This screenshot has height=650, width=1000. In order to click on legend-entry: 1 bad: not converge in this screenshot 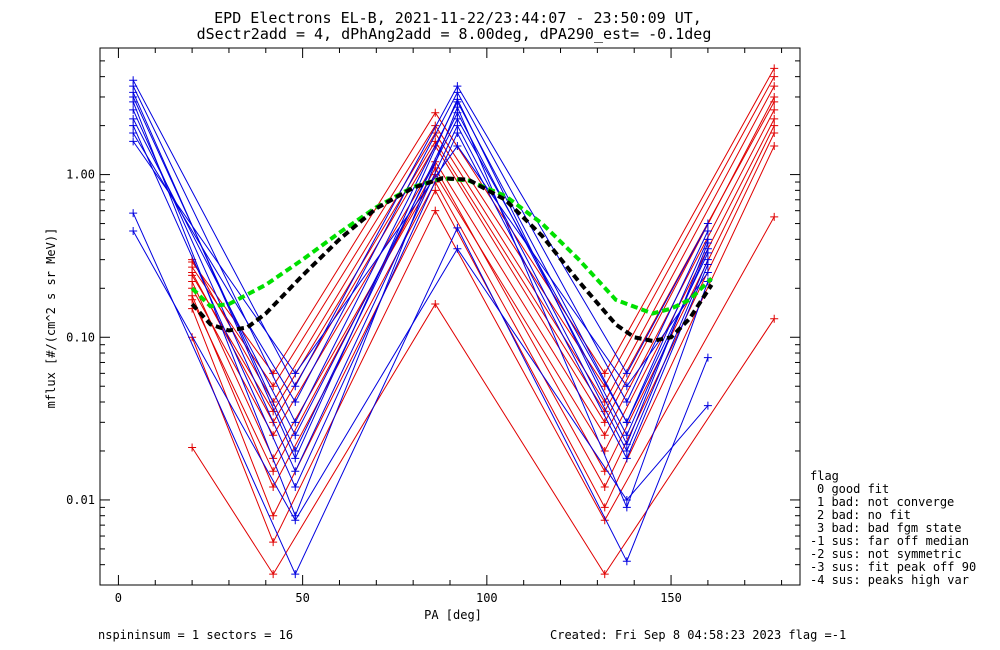, I will do `click(885, 502)`.